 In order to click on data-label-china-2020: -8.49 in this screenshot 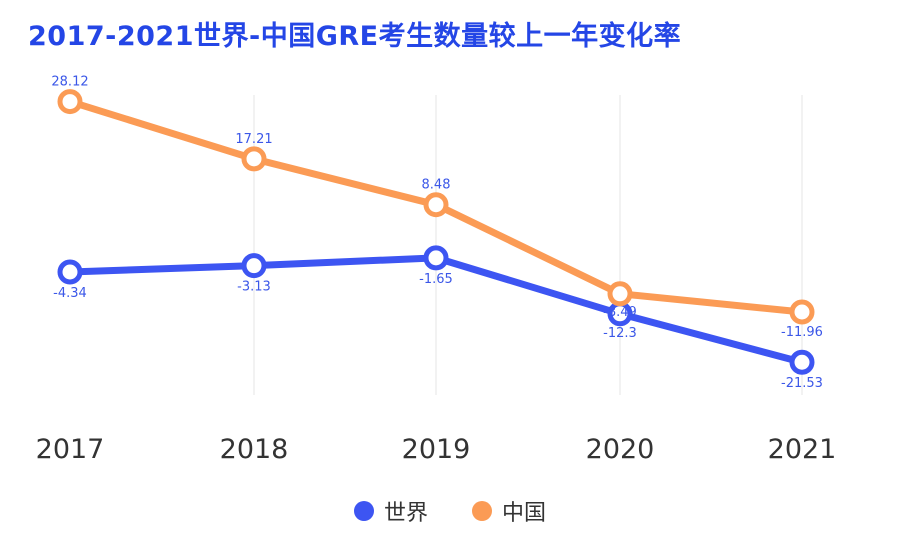, I will do `click(620, 312)`.